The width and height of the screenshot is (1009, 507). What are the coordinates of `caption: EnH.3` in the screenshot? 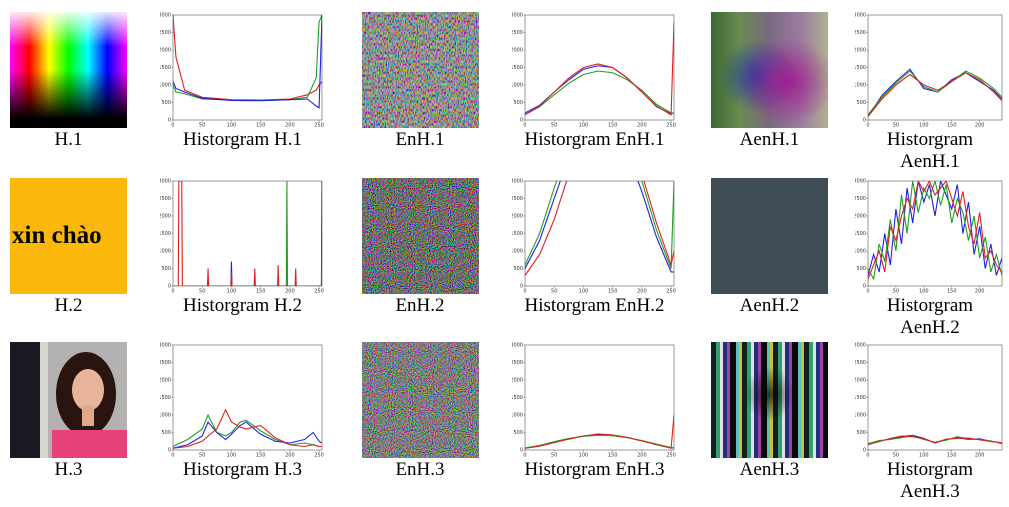 It's located at (420, 469).